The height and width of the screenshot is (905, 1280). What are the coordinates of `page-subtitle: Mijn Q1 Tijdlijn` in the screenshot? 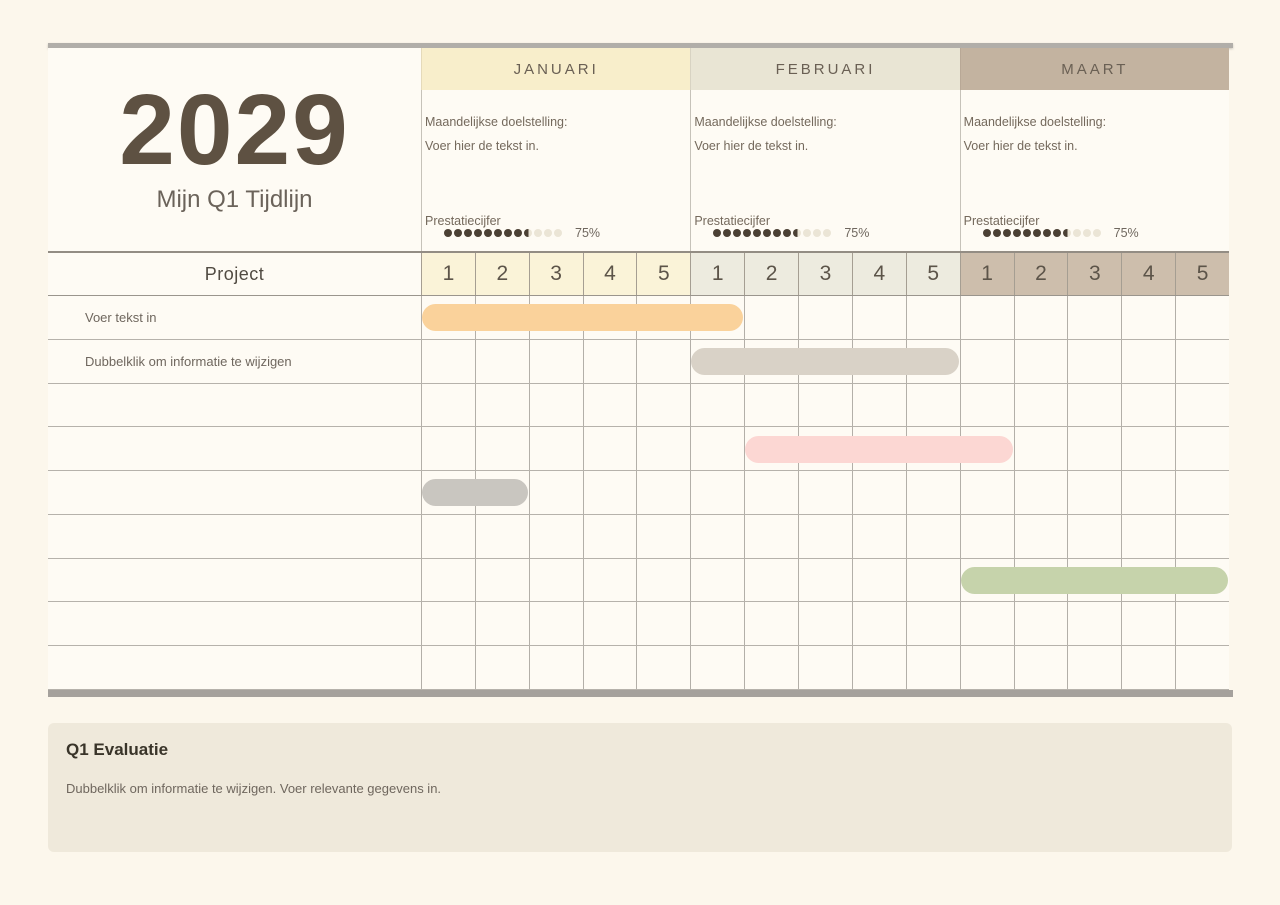 It's located at (234, 199).